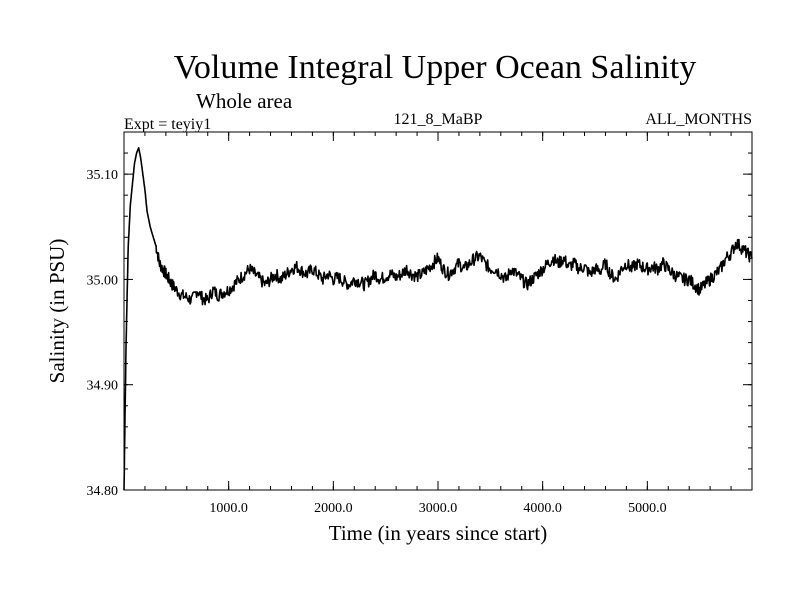 This screenshot has height=600, width=800. Describe the element at coordinates (698, 119) in the screenshot. I see `annotation-months: ALL_MONTHS` at that location.